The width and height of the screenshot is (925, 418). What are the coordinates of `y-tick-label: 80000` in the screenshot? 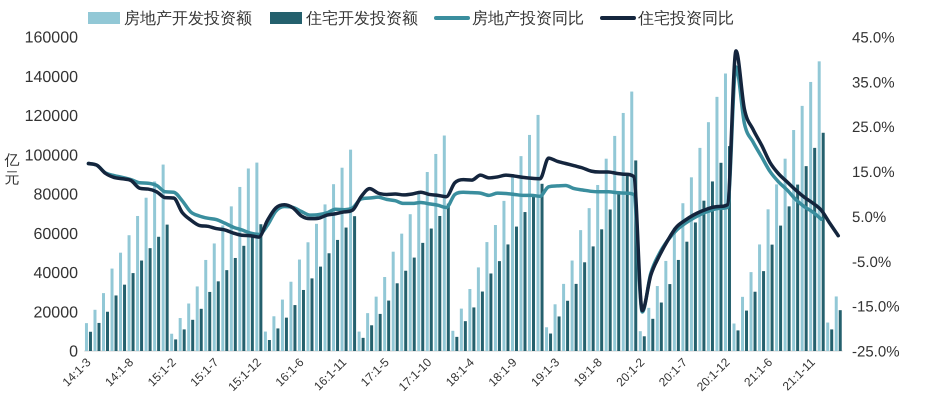 It's located at (56, 195).